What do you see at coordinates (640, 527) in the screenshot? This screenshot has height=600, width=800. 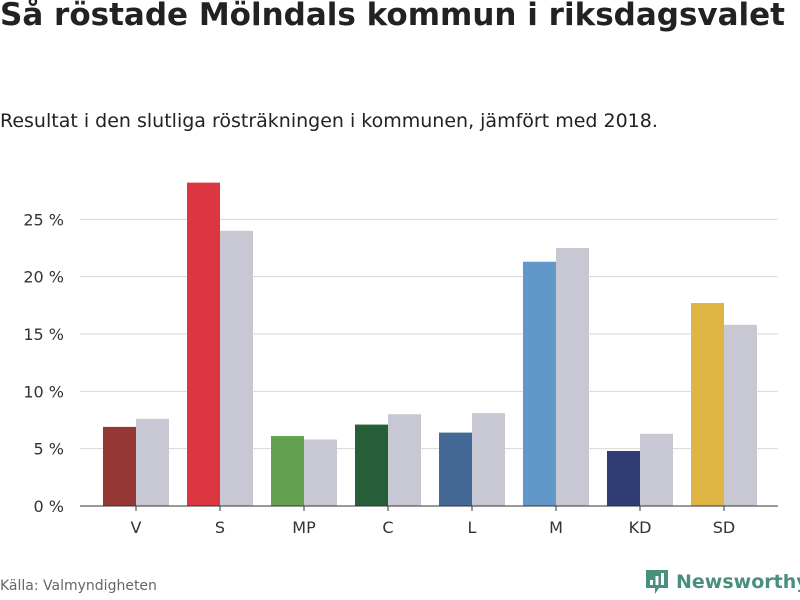 I see `x-tick-label-kd: KD` at bounding box center [640, 527].